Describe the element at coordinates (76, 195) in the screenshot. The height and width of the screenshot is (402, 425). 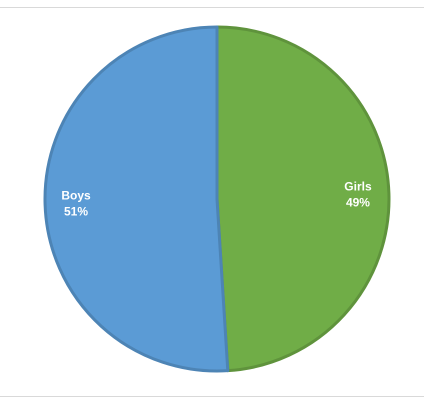
I see `slice-label-boys-name: Boys` at that location.